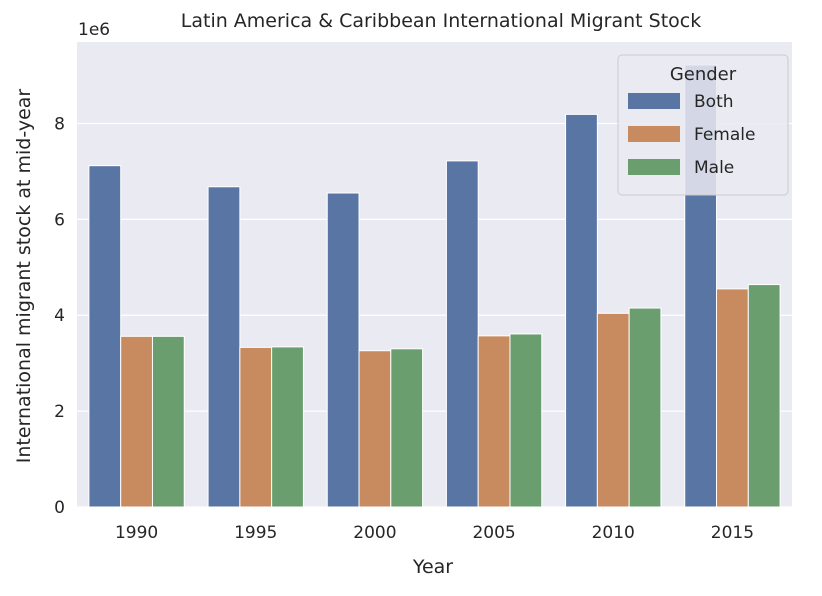 The height and width of the screenshot is (596, 822). I want to click on bar-male-1990, so click(168, 421).